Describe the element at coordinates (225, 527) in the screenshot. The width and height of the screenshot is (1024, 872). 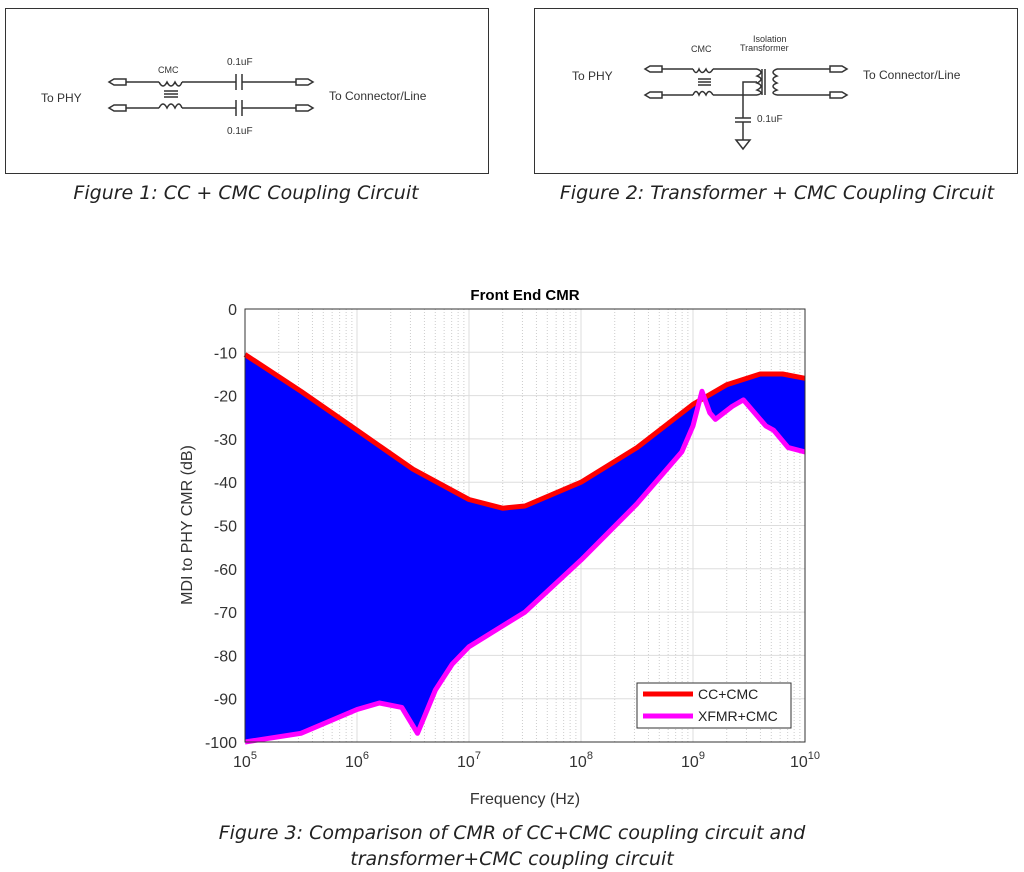
I see `y-tick-label: -50` at that location.